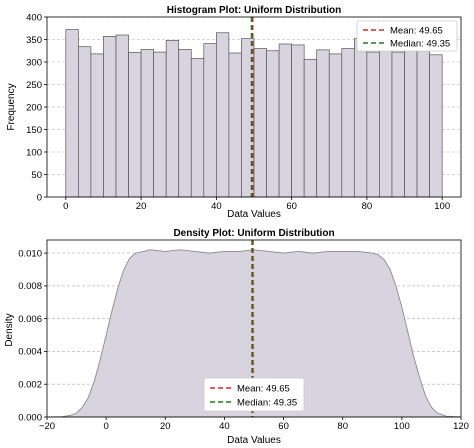 The height and width of the screenshot is (448, 474). What do you see at coordinates (224, 426) in the screenshot?
I see `density-x-tick-label: 40` at bounding box center [224, 426].